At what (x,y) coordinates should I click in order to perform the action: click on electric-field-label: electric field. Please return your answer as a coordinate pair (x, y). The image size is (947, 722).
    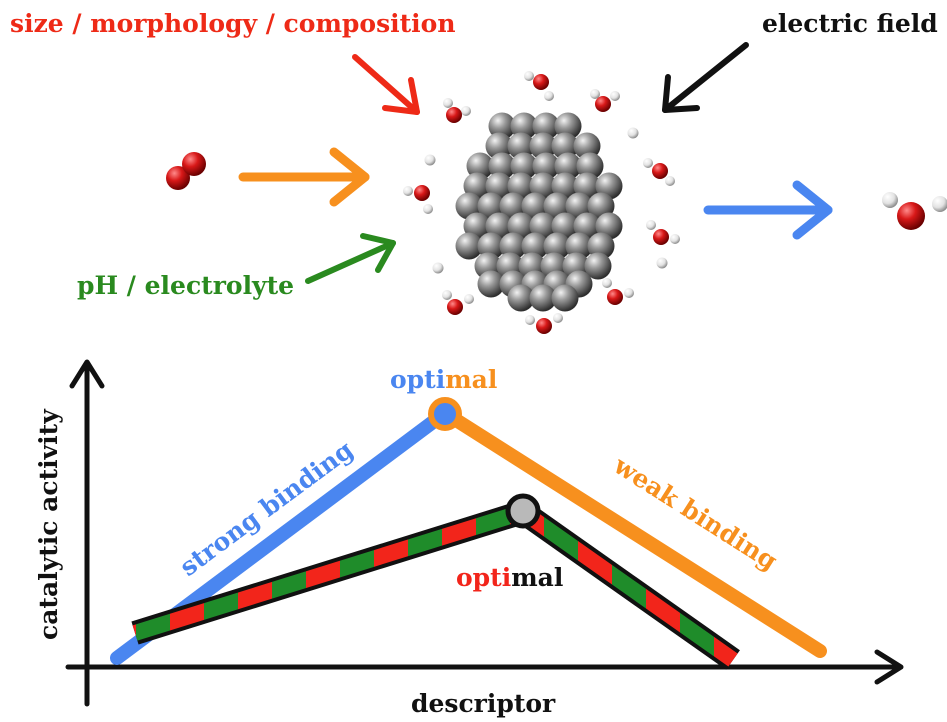
    Looking at the image, I should click on (850, 23).